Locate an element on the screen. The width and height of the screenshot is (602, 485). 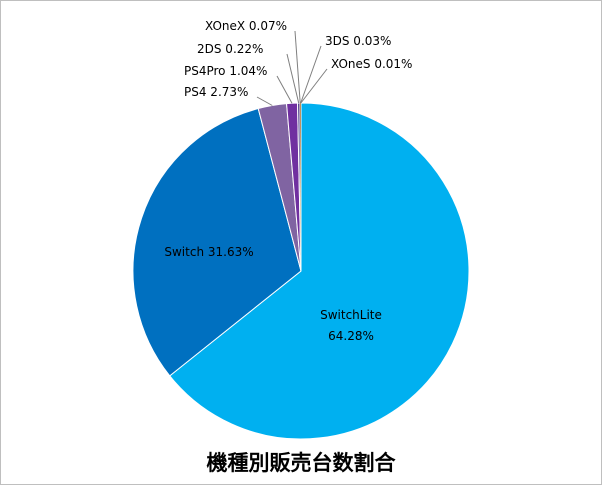
pie-slice-xonex is located at coordinates (300, 187).